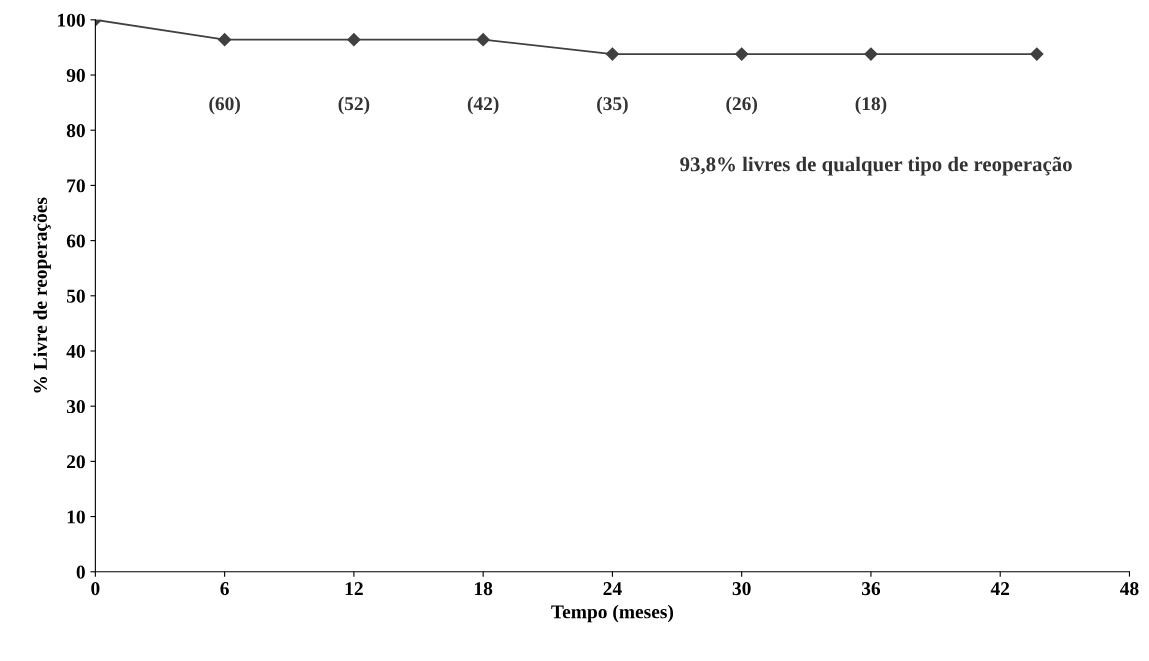 The height and width of the screenshot is (661, 1149). I want to click on y-tick-label: 80, so click(75, 131).